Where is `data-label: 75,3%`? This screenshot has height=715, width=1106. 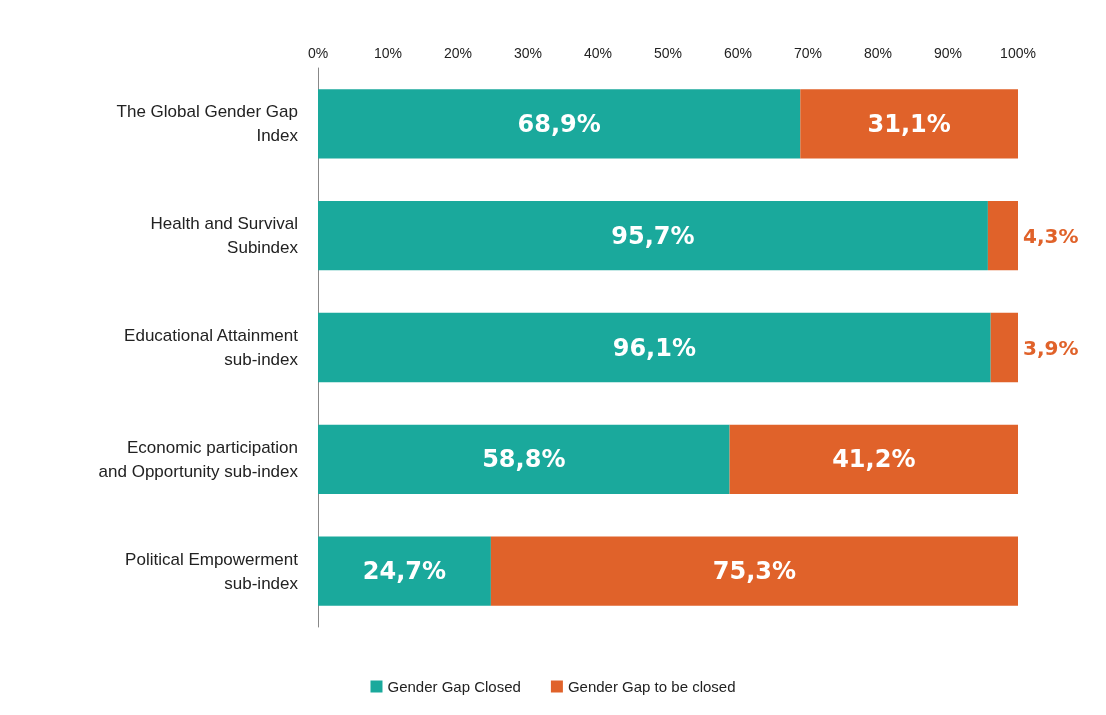 data-label: 75,3% is located at coordinates (754, 571).